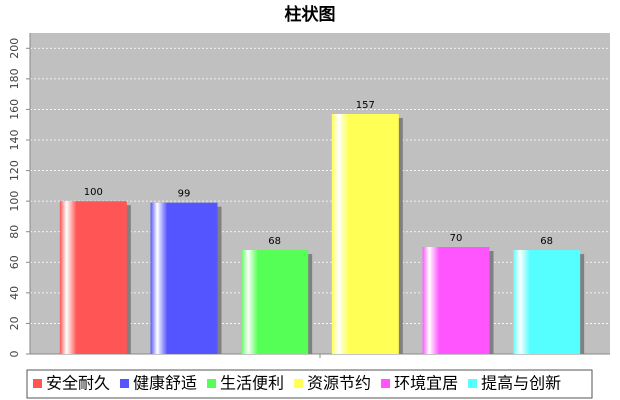  What do you see at coordinates (426, 383) in the screenshot?
I see `legend-label: 环境宜居` at bounding box center [426, 383].